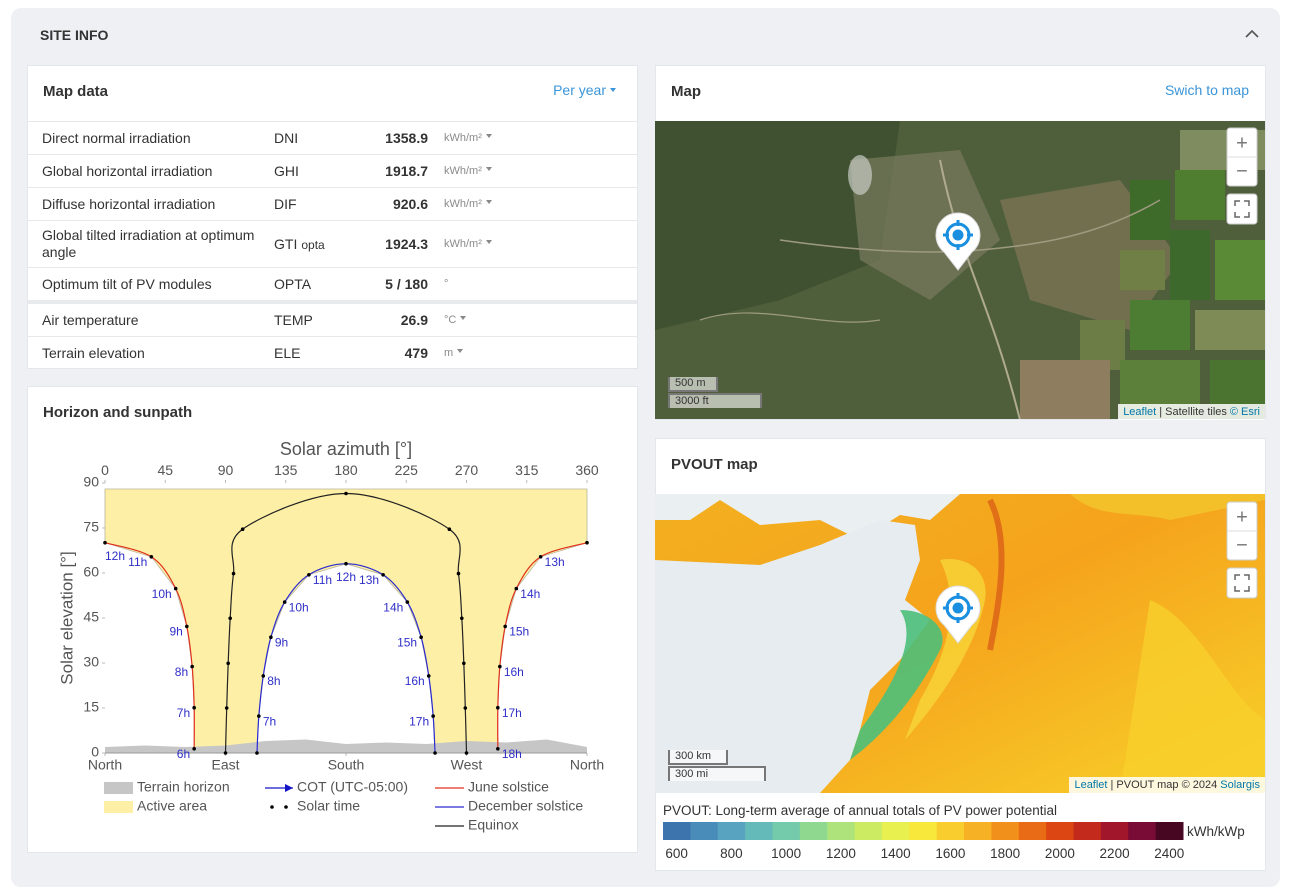  Describe the element at coordinates (693, 384) in the screenshot. I see `scale-bar: 500 m` at that location.